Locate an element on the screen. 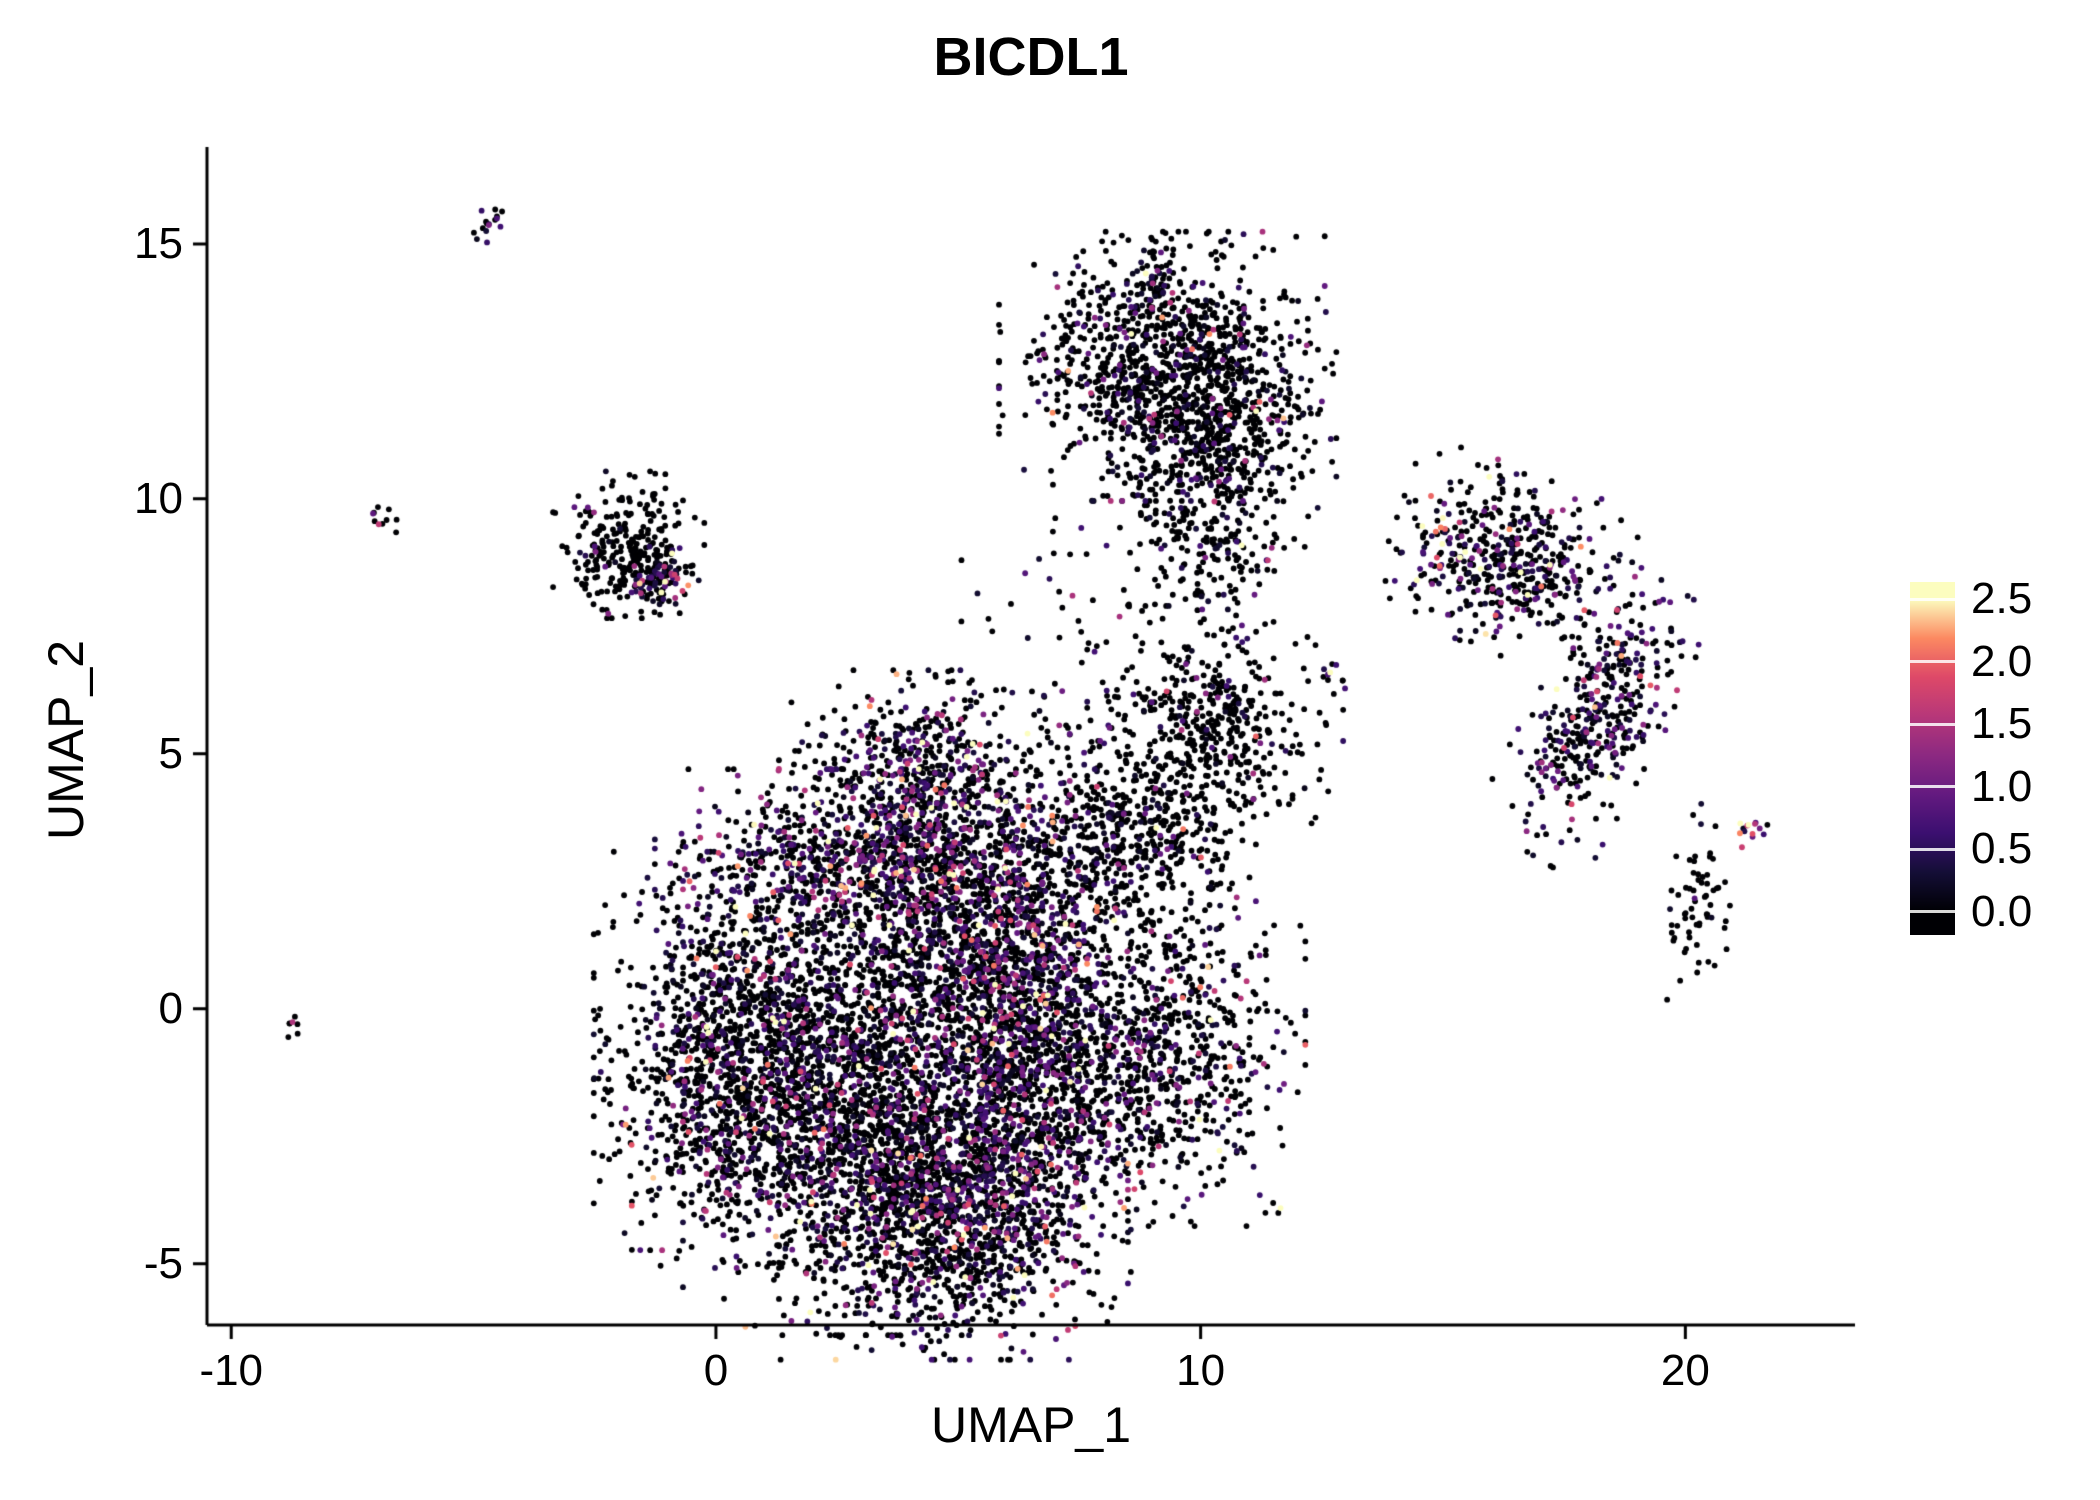 The width and height of the screenshot is (2100, 1500). y-tick-label: 0 is located at coordinates (170, 1008).